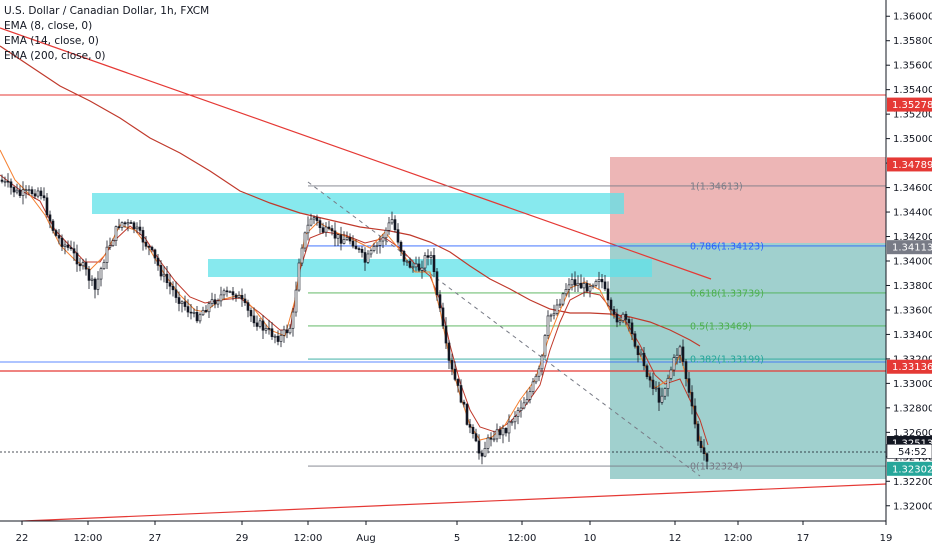  Describe the element at coordinates (912, 262) in the screenshot. I see `y-tick-label: 1.34000` at that location.